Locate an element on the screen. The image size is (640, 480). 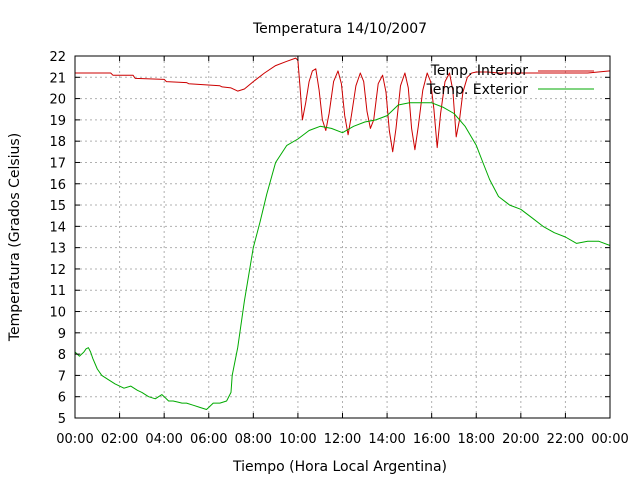
y-tick-label: 10 is located at coordinates (57, 313).